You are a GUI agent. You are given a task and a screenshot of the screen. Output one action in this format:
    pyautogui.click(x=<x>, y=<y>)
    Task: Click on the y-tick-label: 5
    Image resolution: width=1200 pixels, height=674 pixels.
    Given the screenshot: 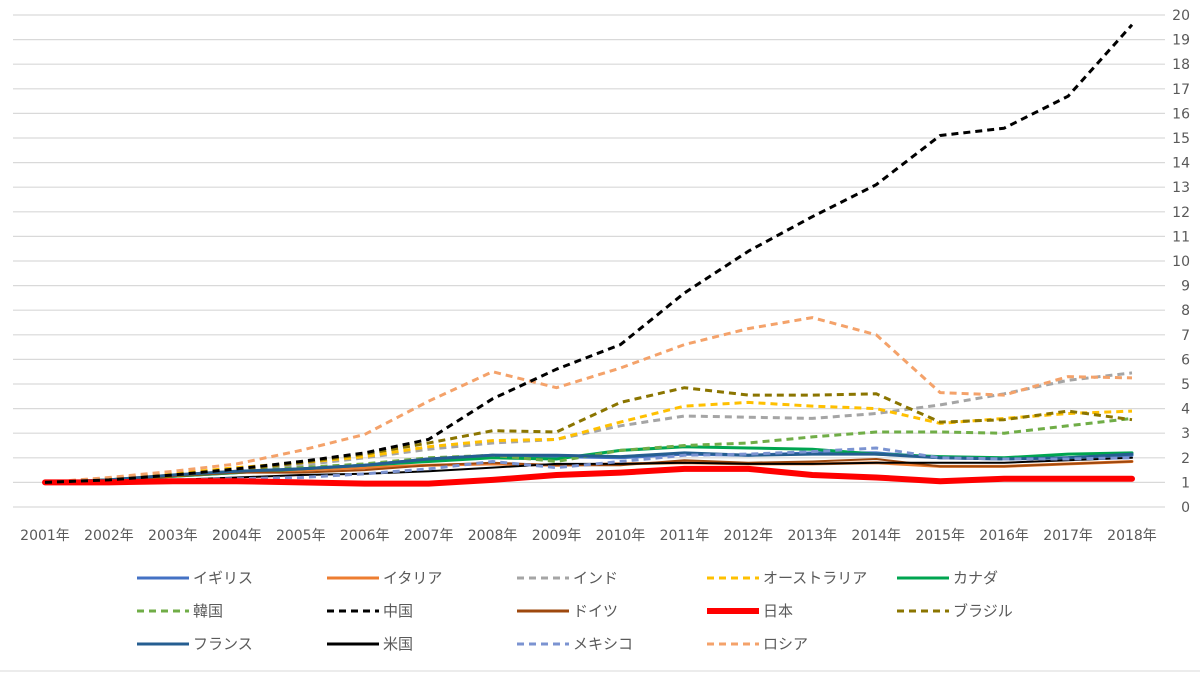 What is the action you would take?
    pyautogui.click(x=1185, y=385)
    